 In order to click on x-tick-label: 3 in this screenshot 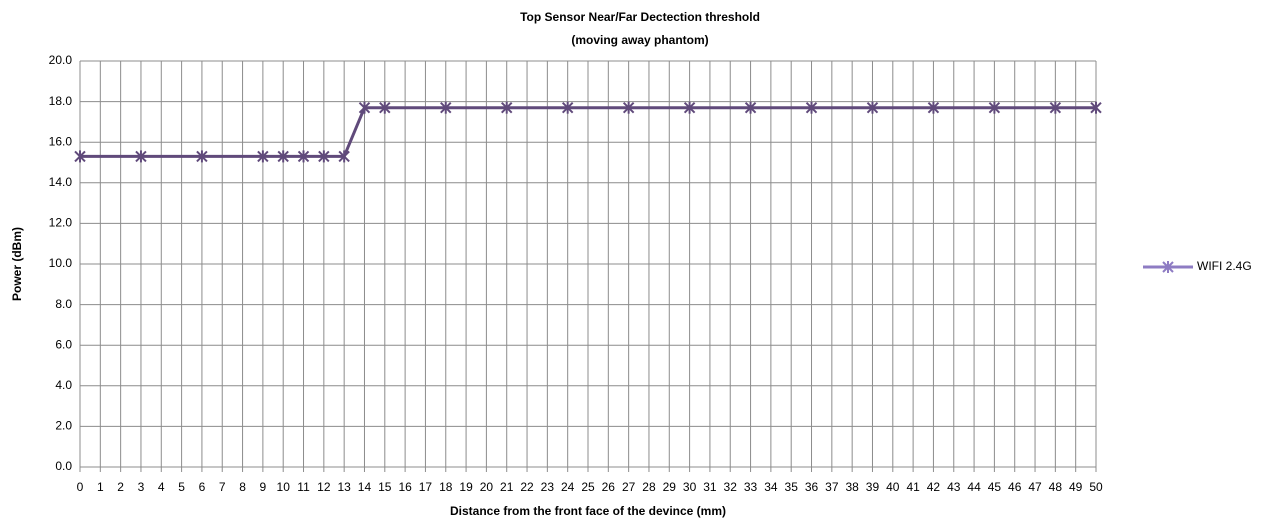, I will do `click(141, 487)`.